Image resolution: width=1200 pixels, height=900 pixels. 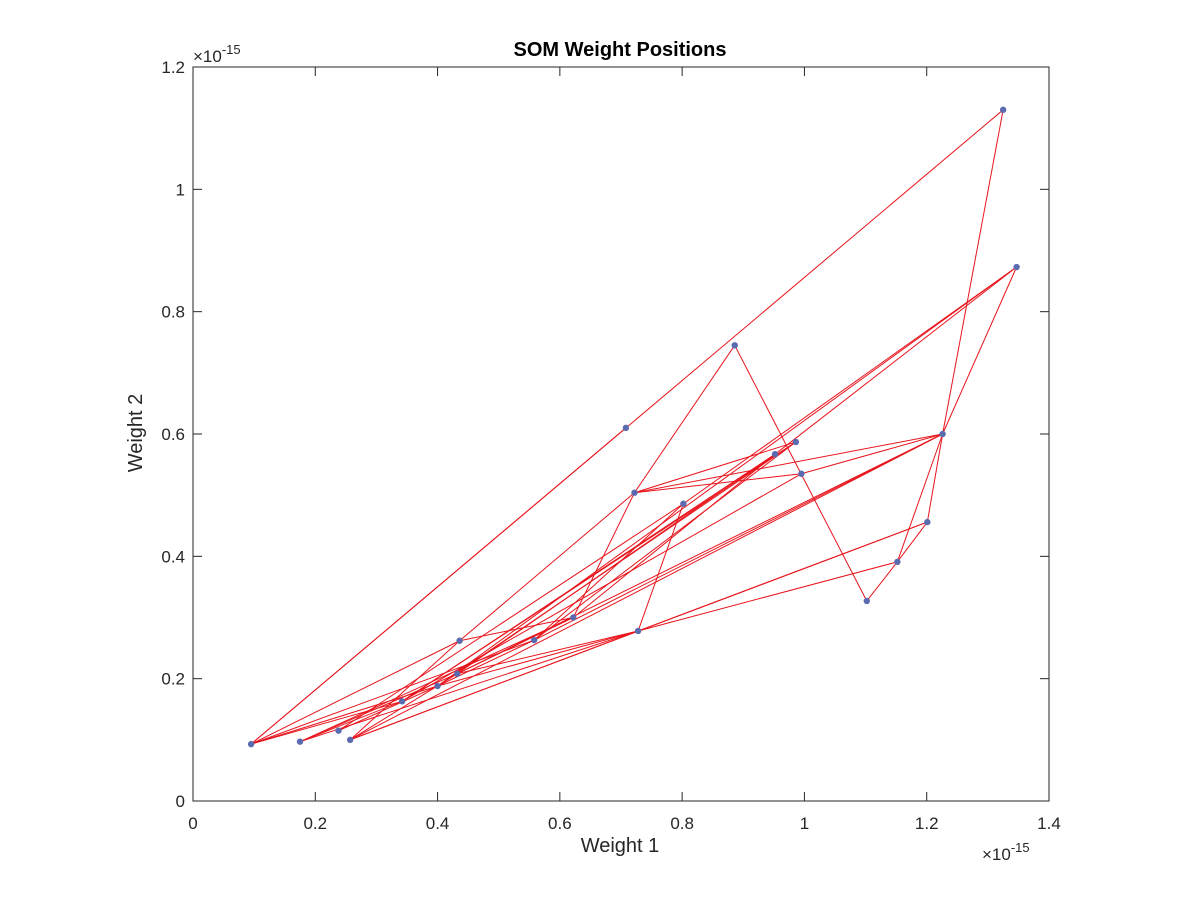 I want to click on y-tick-label-6: 1.2, so click(x=173, y=67).